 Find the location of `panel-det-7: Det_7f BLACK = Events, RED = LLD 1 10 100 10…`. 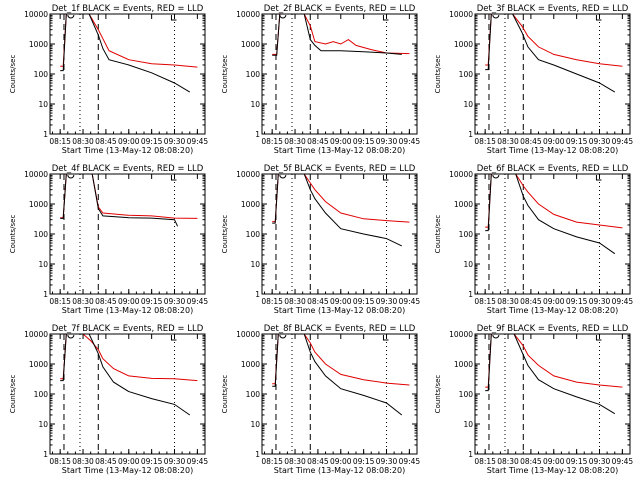

panel-det-7: Det_7f BLACK = Events, RED = LLD 1 10 100 10… is located at coordinates (108, 399).